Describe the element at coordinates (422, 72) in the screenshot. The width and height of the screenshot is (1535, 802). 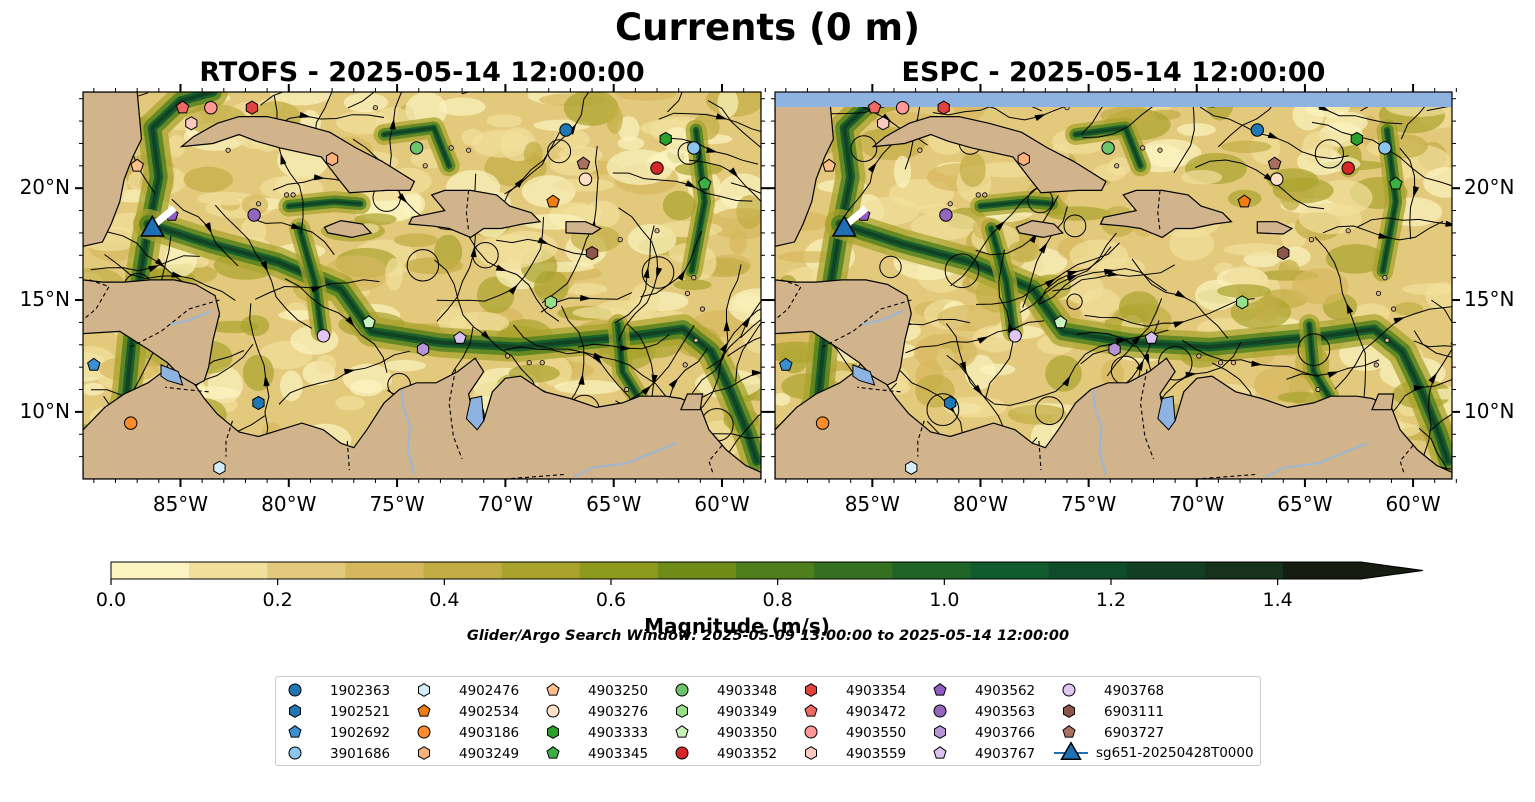
I see `panel-title-rtofs: RTOFS - 2025-05-14 12:00:00` at that location.